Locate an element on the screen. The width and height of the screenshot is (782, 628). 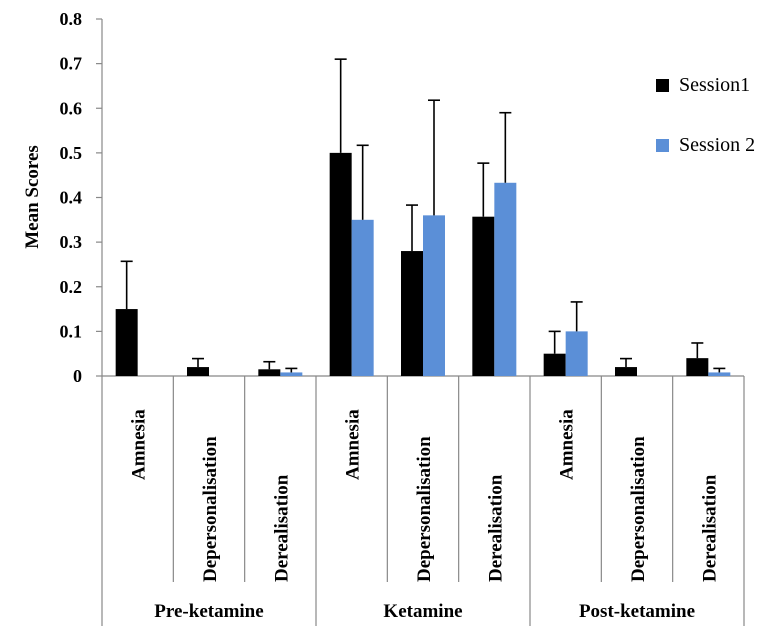
y-tick-label: 0.3 is located at coordinates (71, 242).